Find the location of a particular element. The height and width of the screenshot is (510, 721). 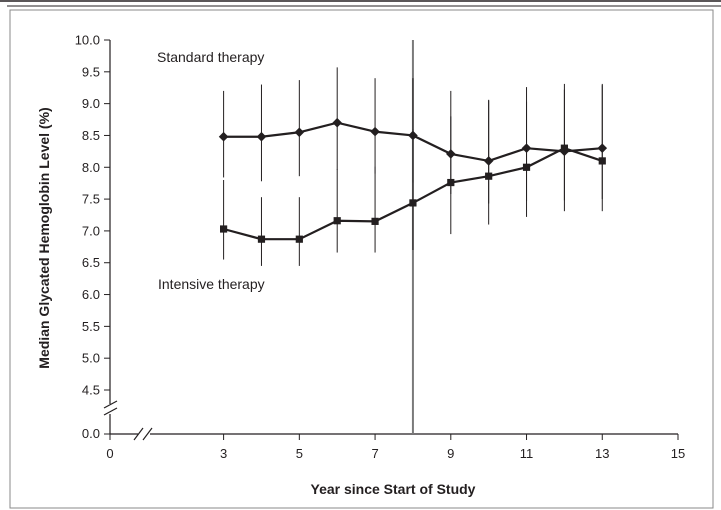

x-tick-label: 9 is located at coordinates (450, 453).